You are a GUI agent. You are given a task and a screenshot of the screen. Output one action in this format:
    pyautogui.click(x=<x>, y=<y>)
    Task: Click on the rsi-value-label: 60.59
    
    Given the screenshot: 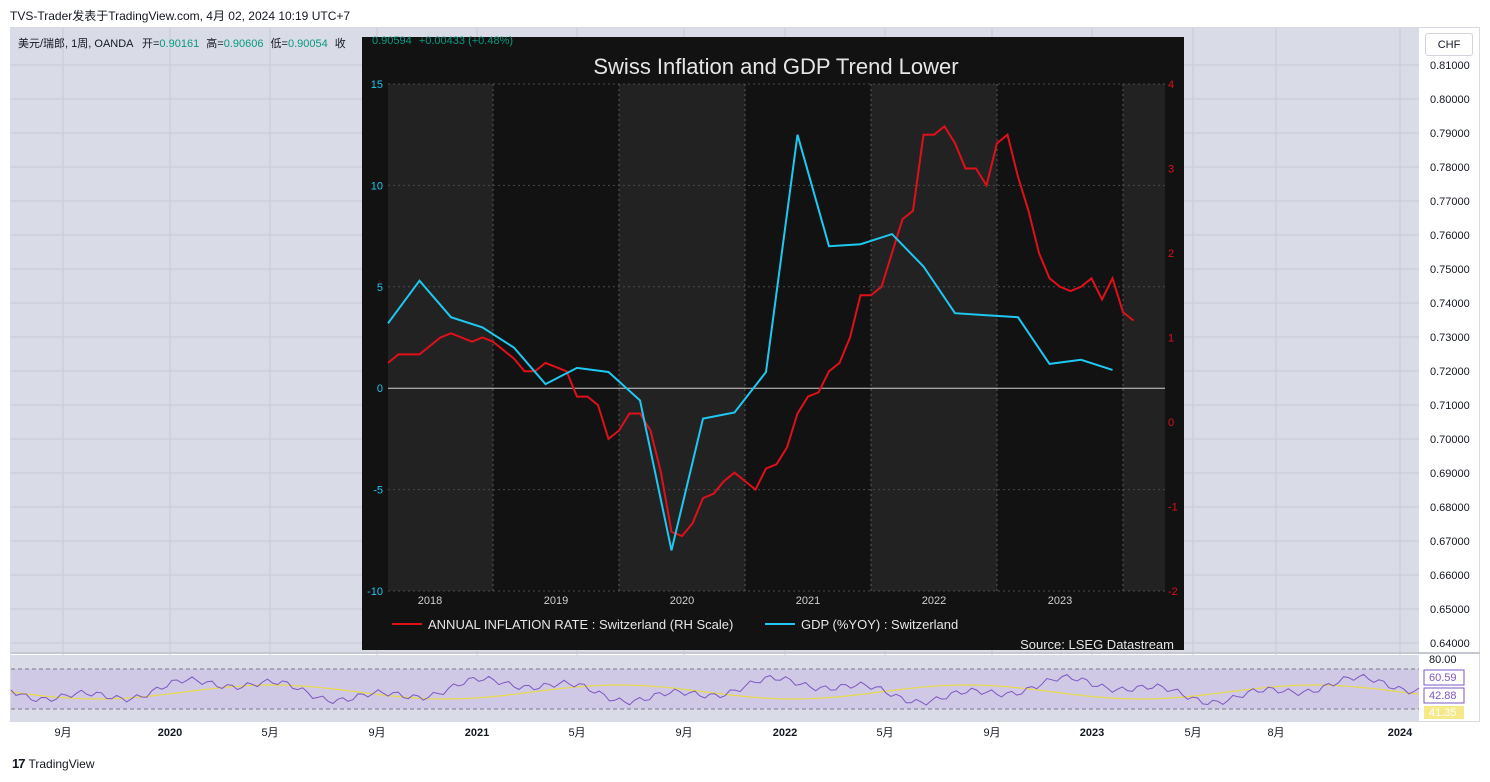 What is the action you would take?
    pyautogui.click(x=1443, y=678)
    